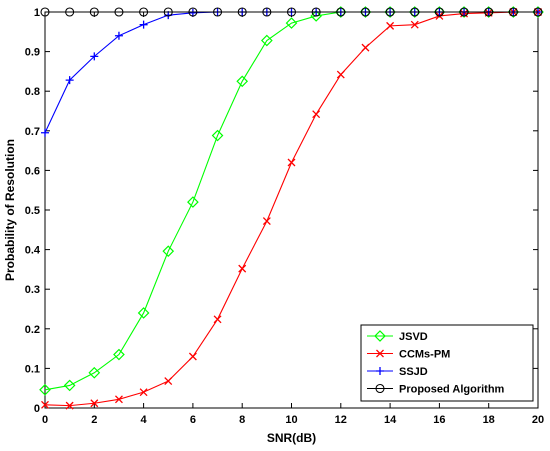 The image size is (550, 451). Describe the element at coordinates (291, 438) in the screenshot. I see `x-axis-label: SNR(dB)` at that location.